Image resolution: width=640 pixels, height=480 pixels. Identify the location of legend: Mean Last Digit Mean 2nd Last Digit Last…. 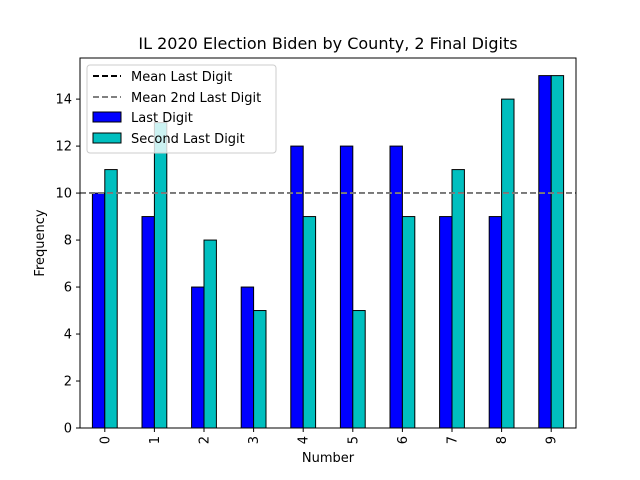
(181, 109).